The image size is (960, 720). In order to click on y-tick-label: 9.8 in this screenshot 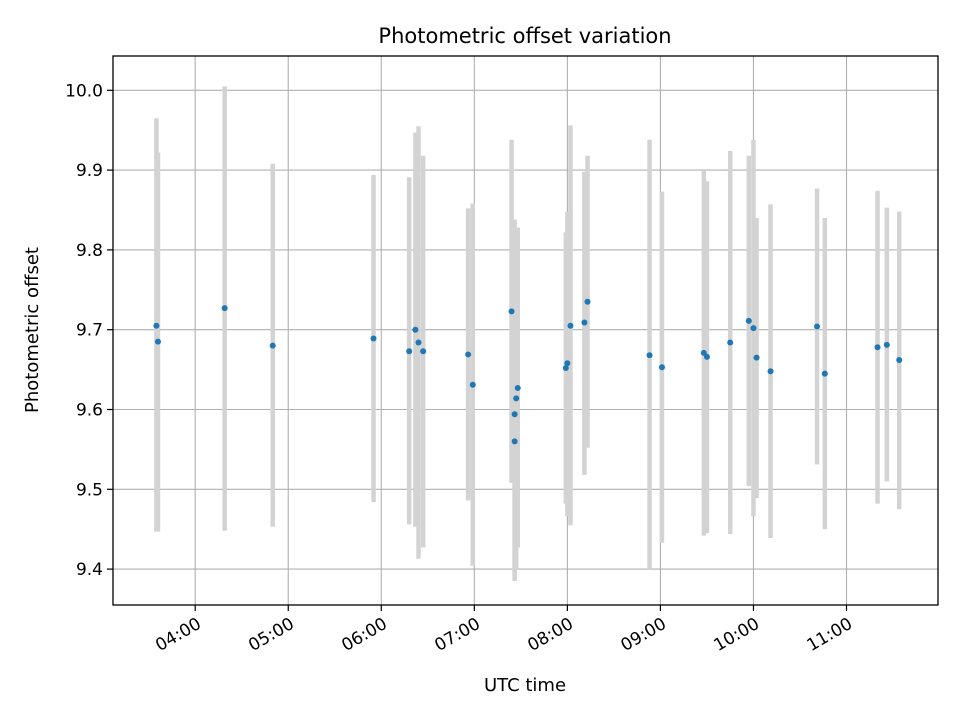, I will do `click(89, 251)`.